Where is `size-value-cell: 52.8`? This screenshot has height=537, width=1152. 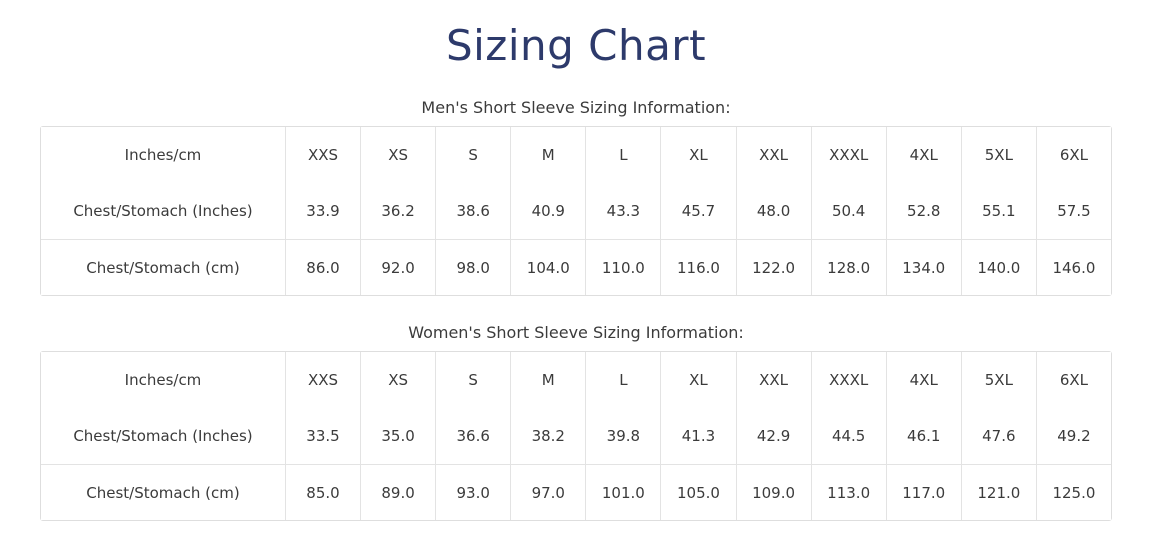
size-value-cell: 52.8 is located at coordinates (923, 211).